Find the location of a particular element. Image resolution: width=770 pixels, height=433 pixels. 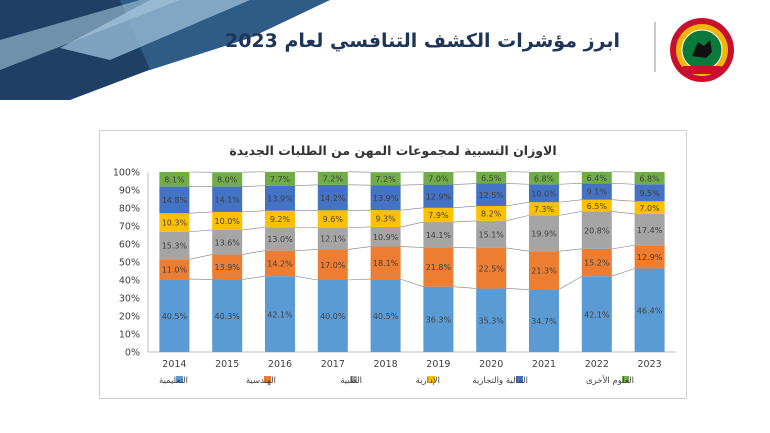

legend-label: الإدارية is located at coordinates (428, 381).